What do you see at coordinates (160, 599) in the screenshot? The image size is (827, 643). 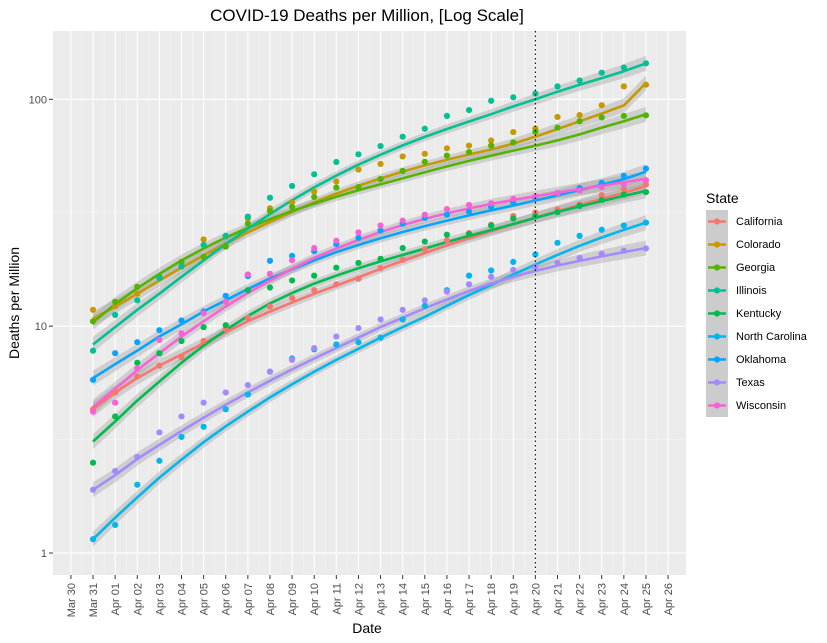 I see `x-tick-label: Apr 03` at bounding box center [160, 599].